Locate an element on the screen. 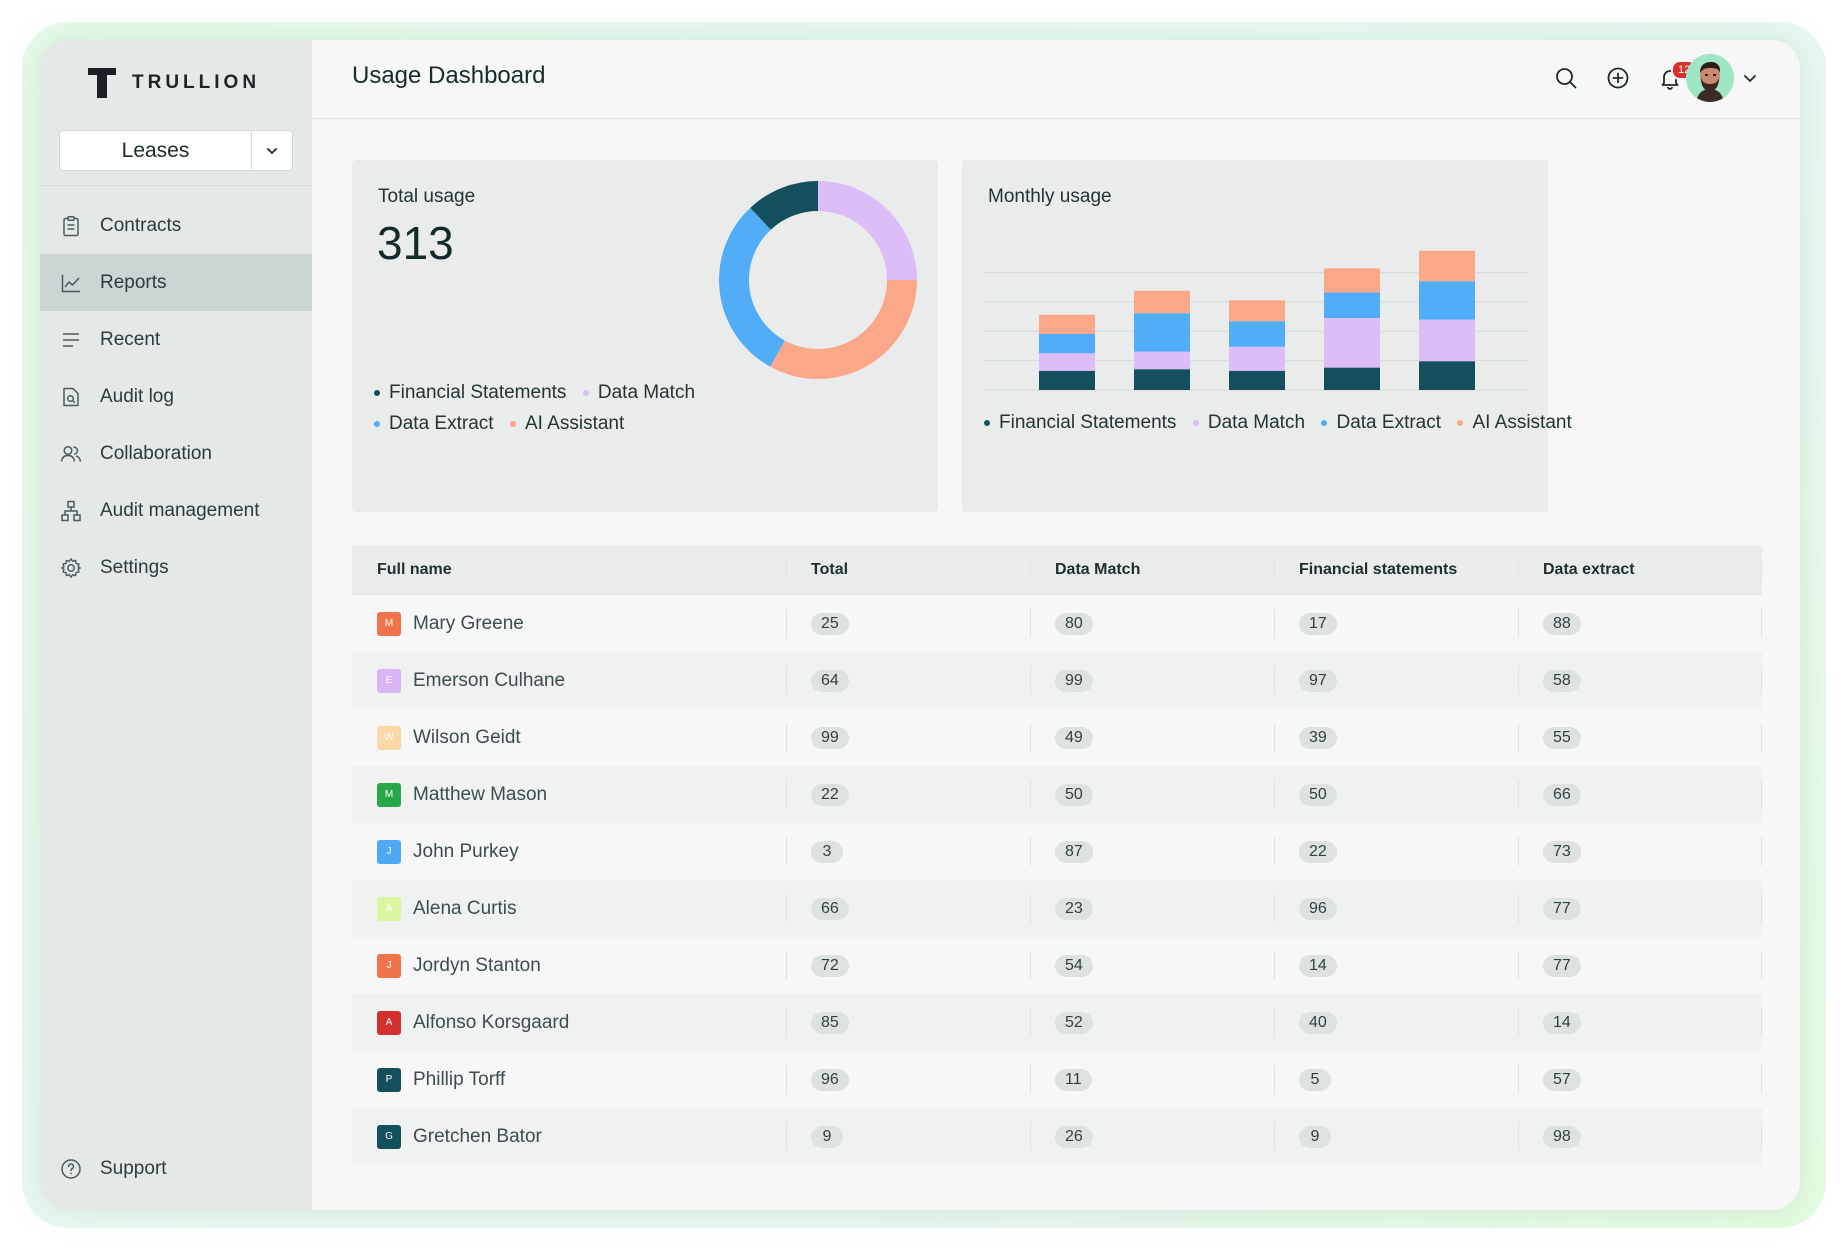  users-icon is located at coordinates (71, 454).